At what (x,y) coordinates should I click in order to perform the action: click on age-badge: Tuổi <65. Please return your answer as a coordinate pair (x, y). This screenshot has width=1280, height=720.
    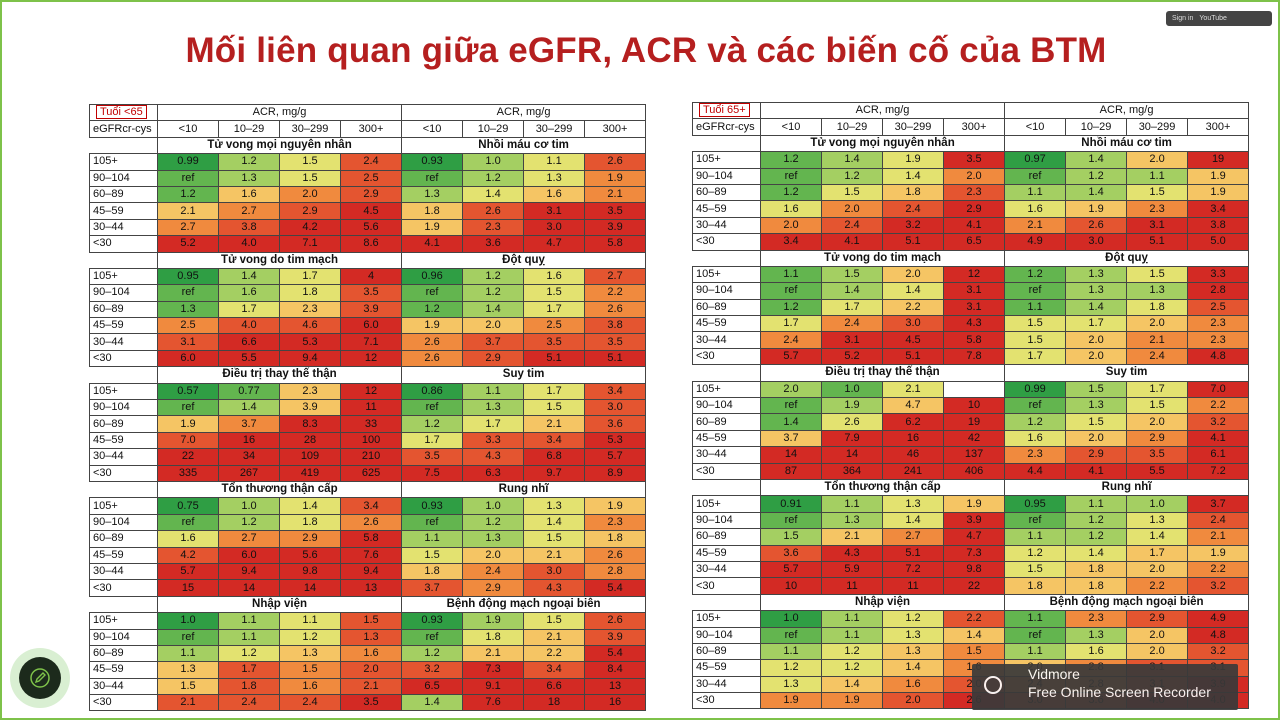
    Looking at the image, I should click on (121, 112).